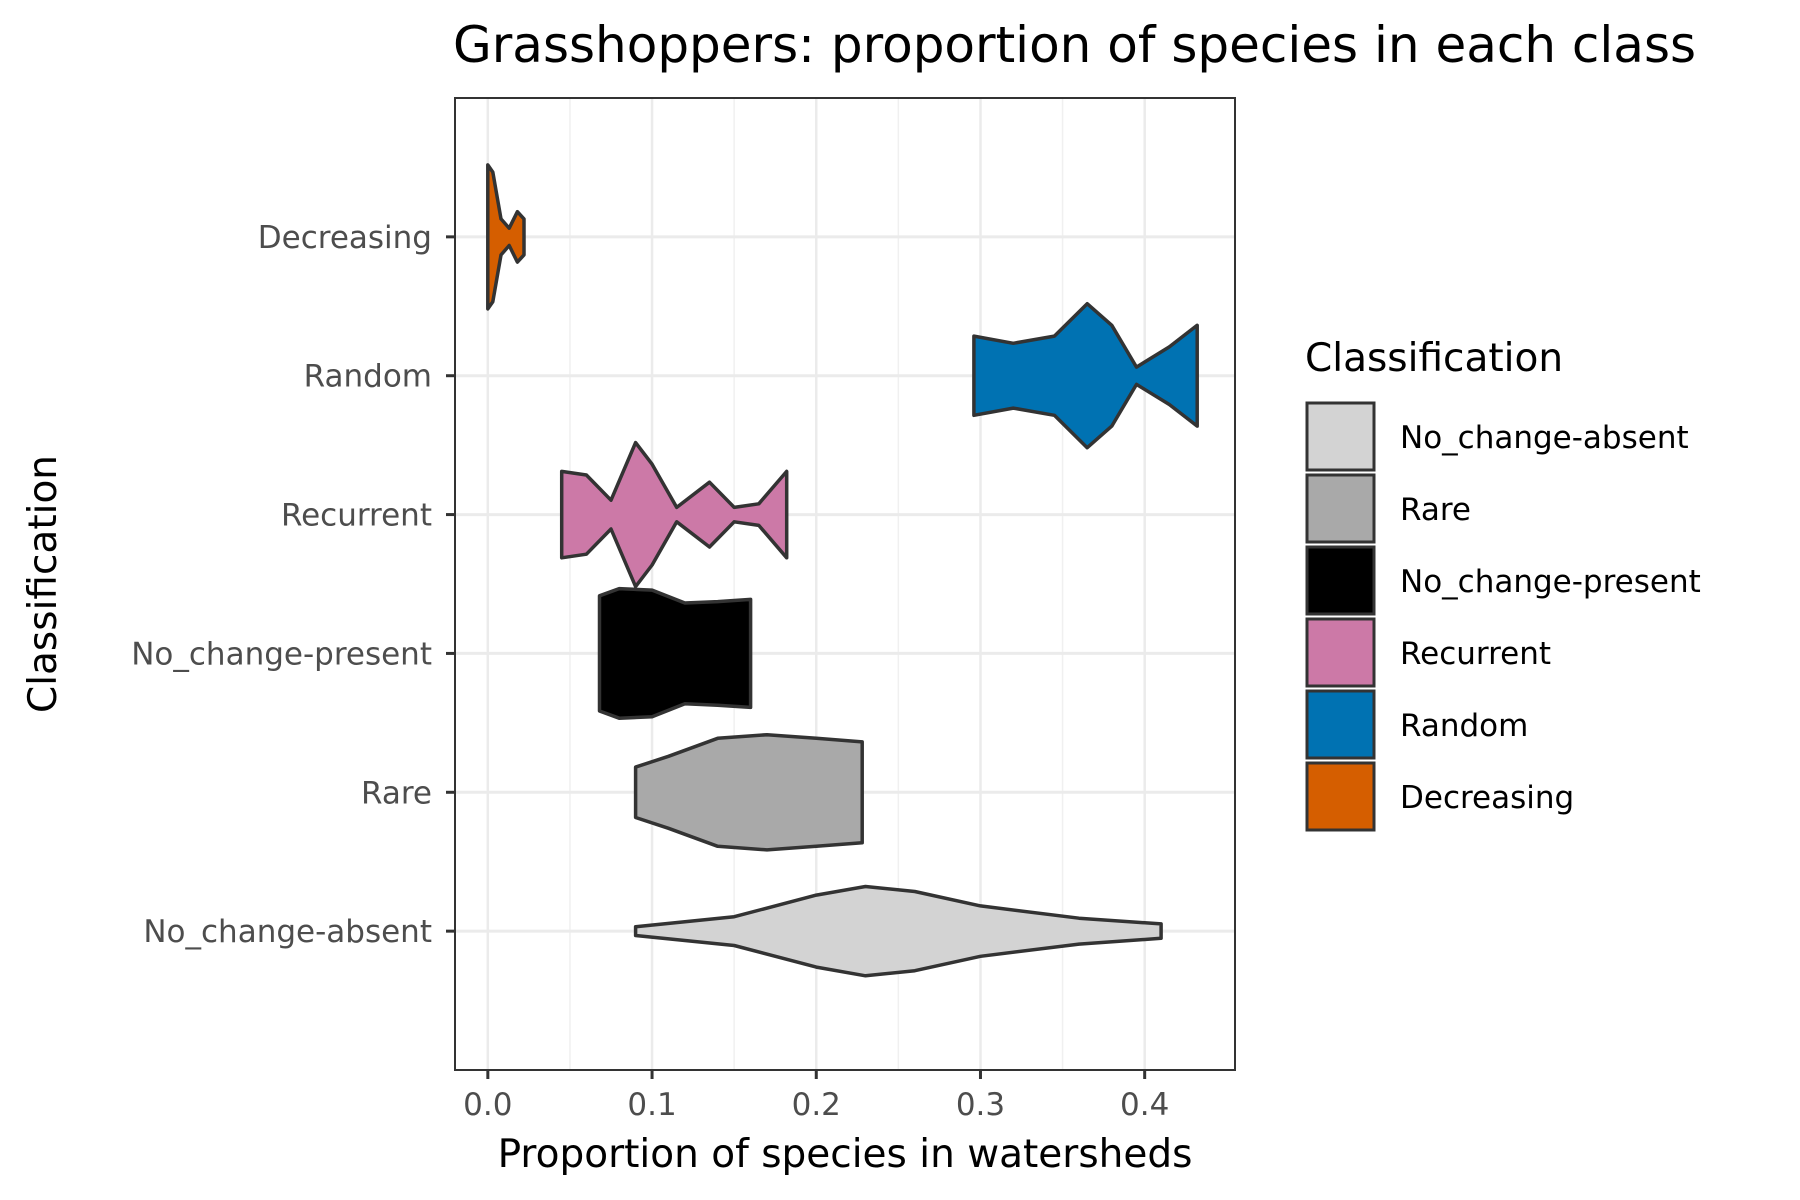 This screenshot has height=1200, width=1800. Describe the element at coordinates (651, 1105) in the screenshot. I see `x-tick-label: 0.1` at that location.